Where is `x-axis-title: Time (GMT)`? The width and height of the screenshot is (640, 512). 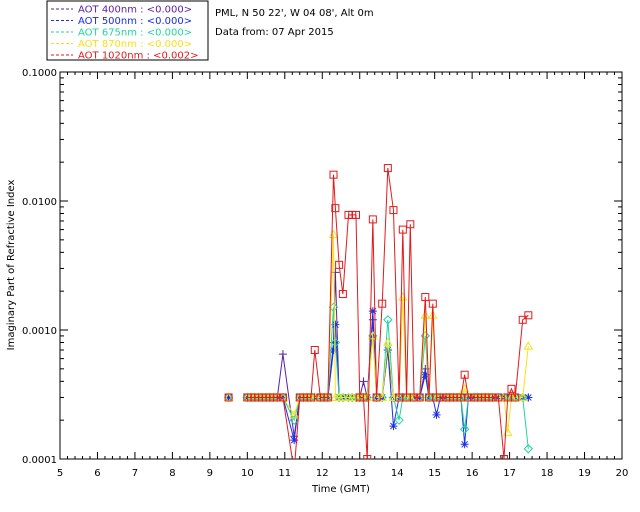
x-axis-title: Time (GMT) is located at coordinates (340, 489).